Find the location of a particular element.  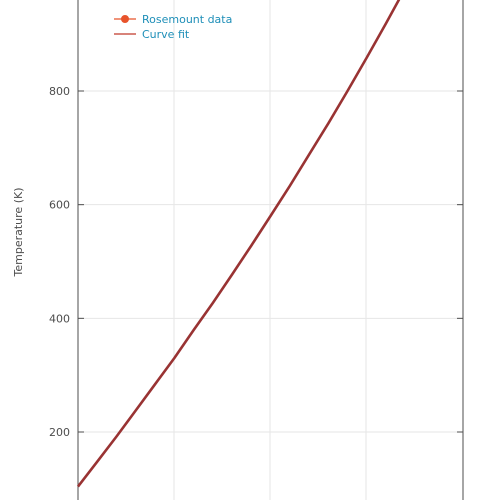

y-tick-label: 400 is located at coordinates (59, 318).